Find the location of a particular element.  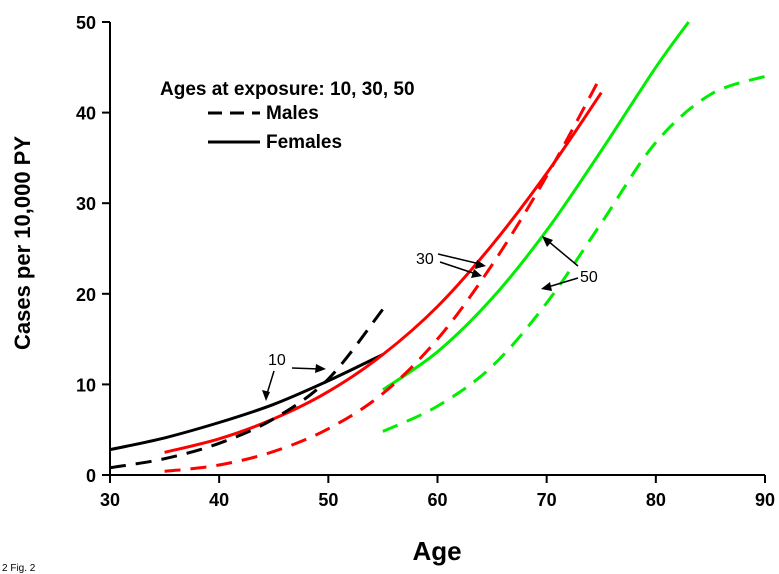

x-tick-label-30: 30 is located at coordinates (110, 500).